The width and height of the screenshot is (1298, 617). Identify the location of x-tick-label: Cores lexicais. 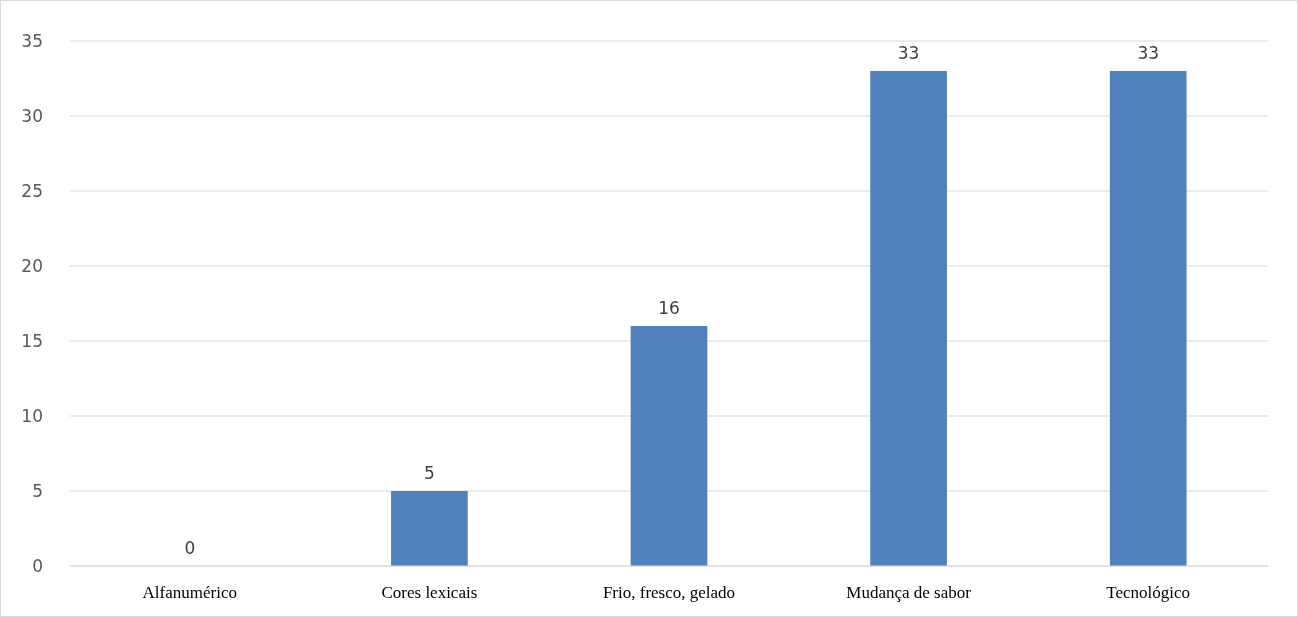
(429, 592).